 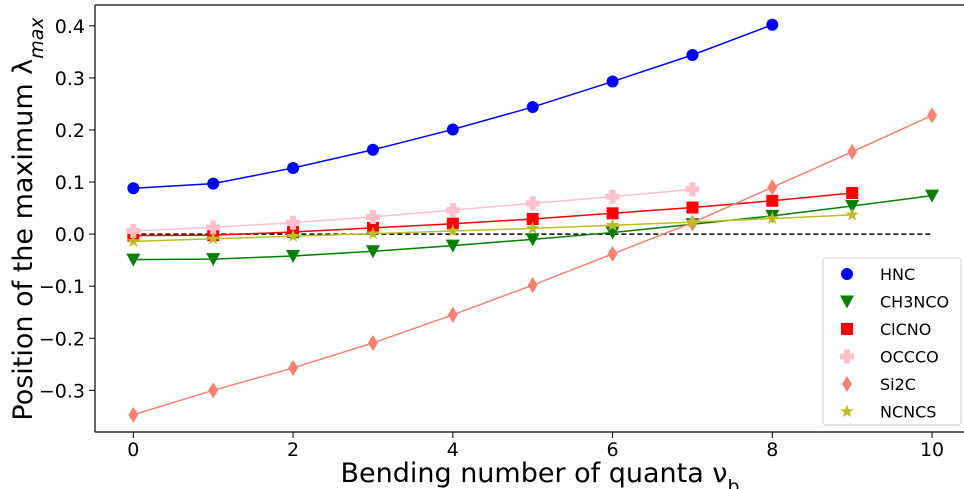 I want to click on x-axis-title: Bending number of quanta νb, so click(x=539, y=473).